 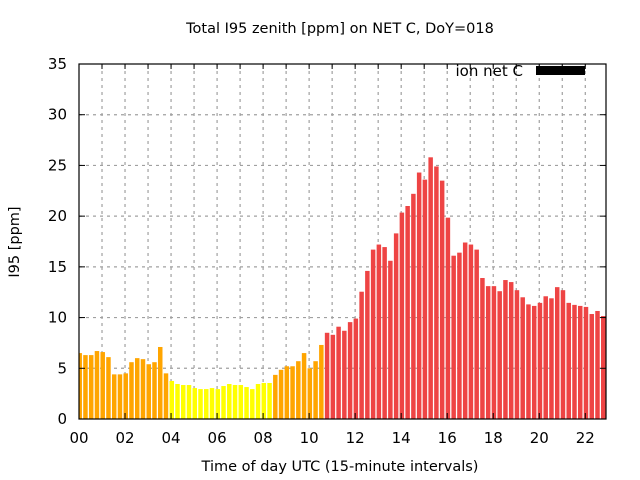 I want to click on legend-swatch, so click(x=560, y=70).